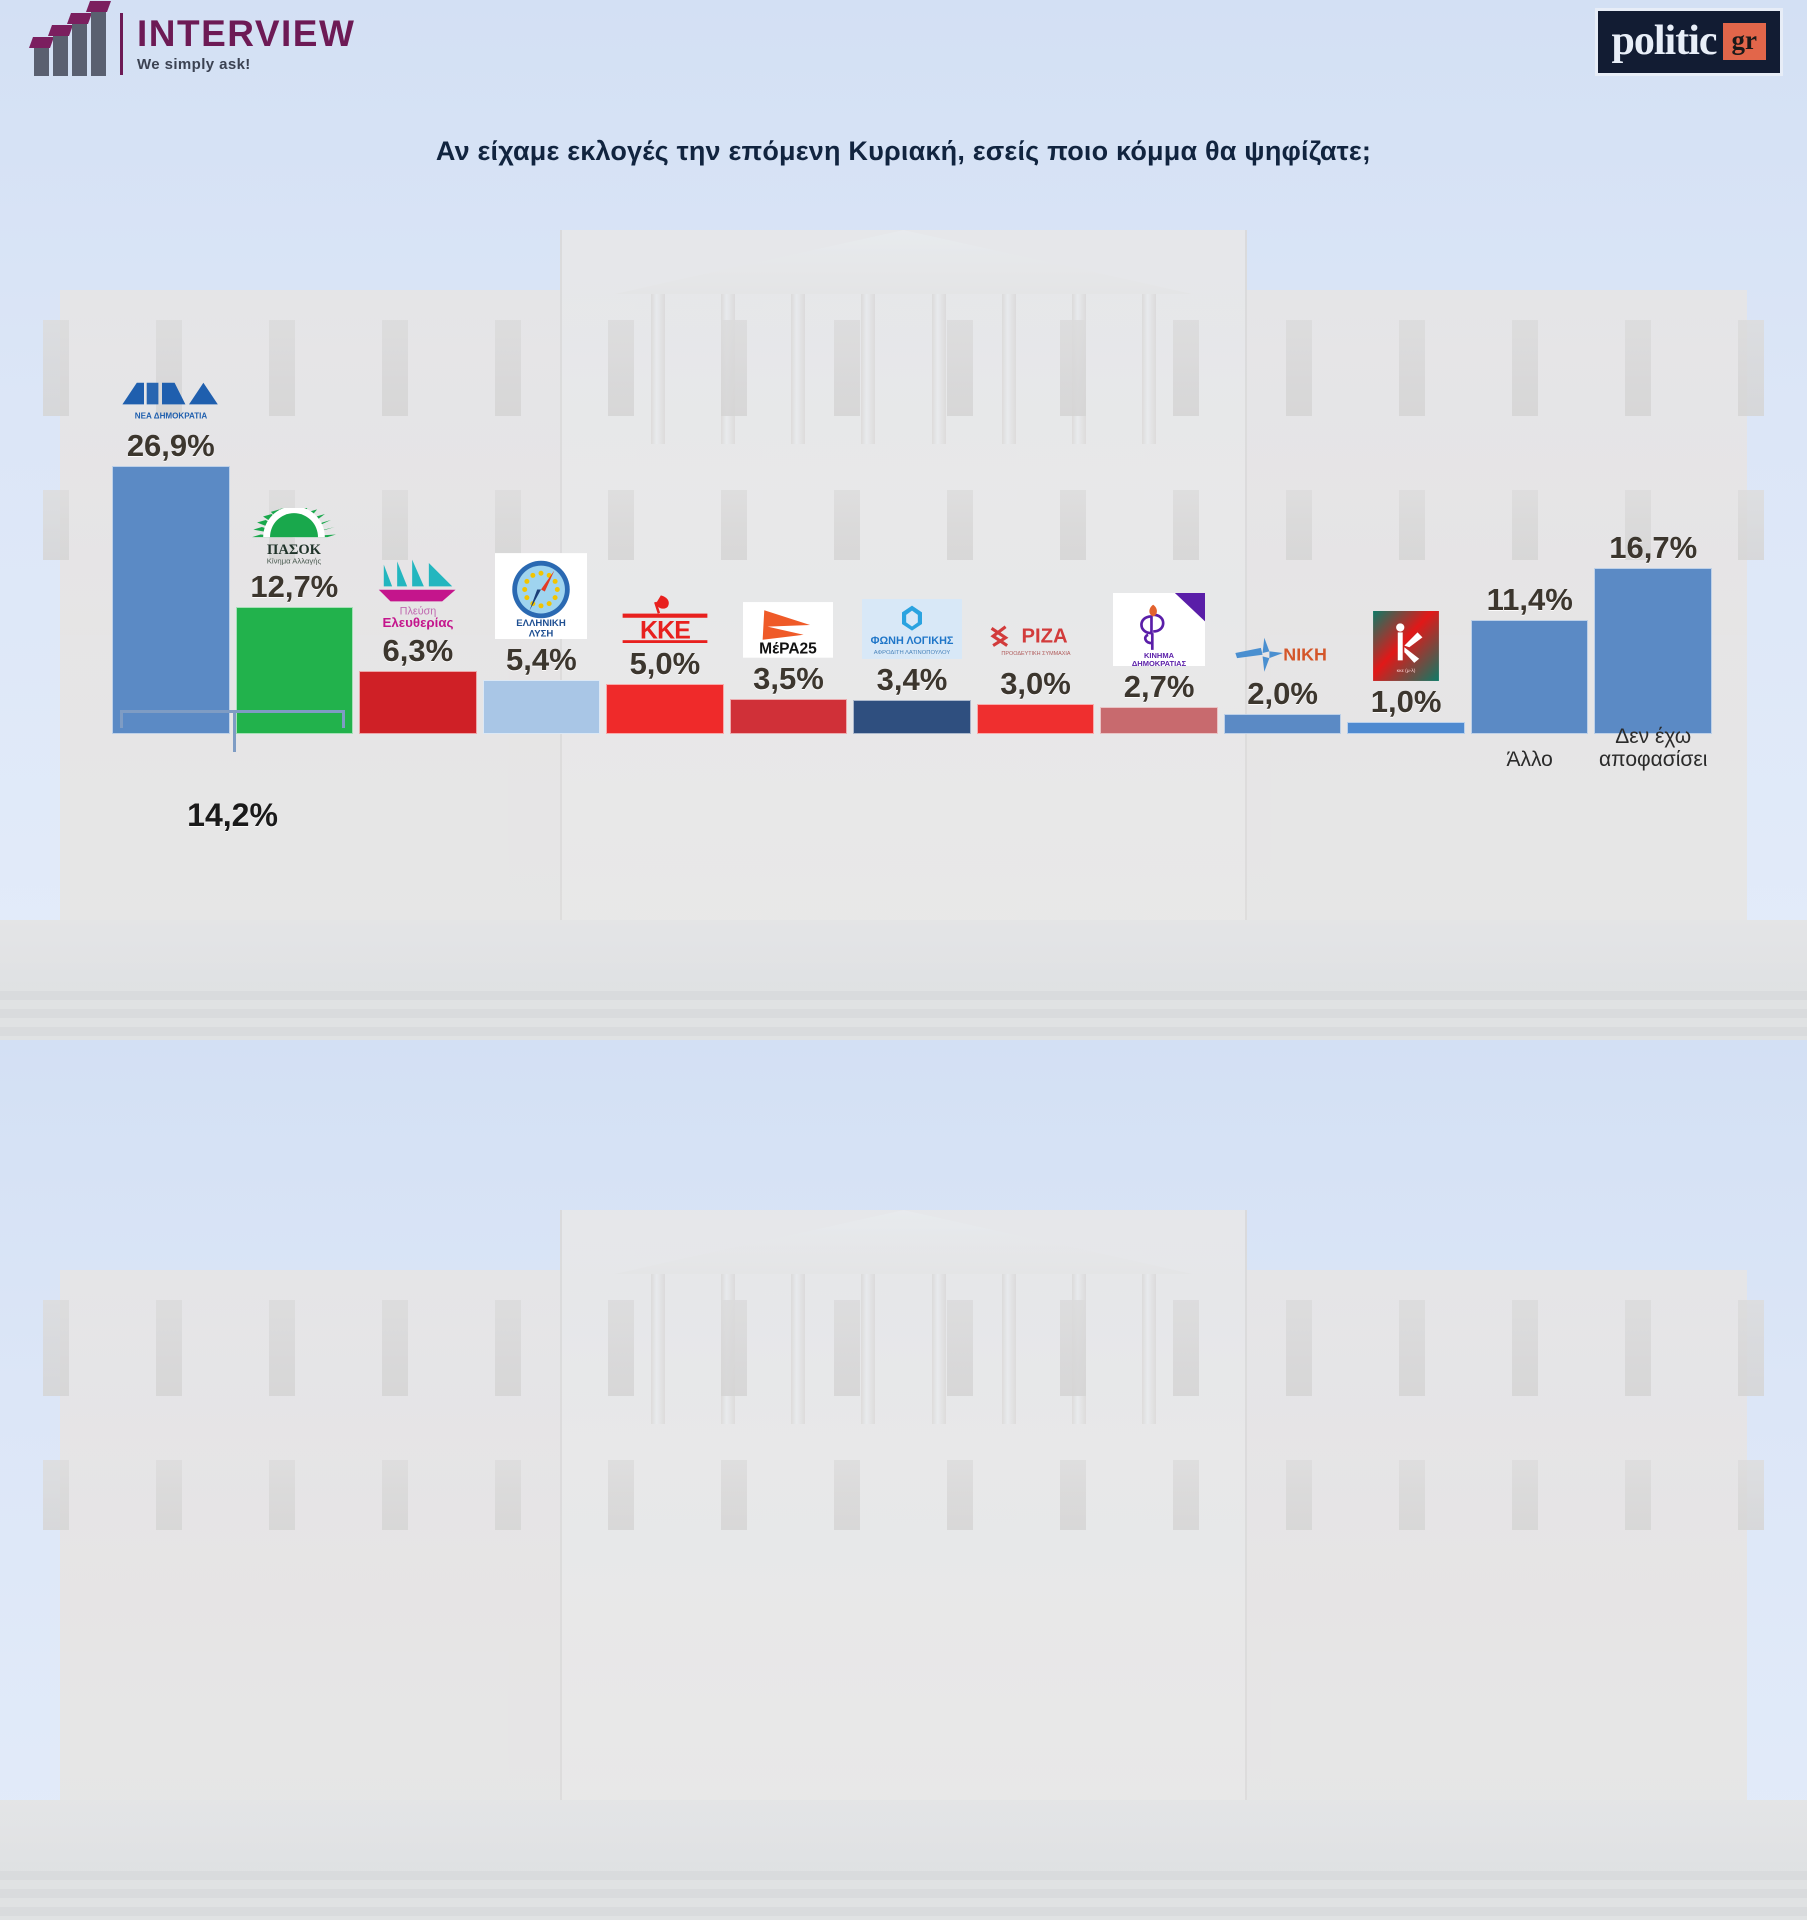  What do you see at coordinates (121, 44) in the screenshot?
I see `logo-divider` at bounding box center [121, 44].